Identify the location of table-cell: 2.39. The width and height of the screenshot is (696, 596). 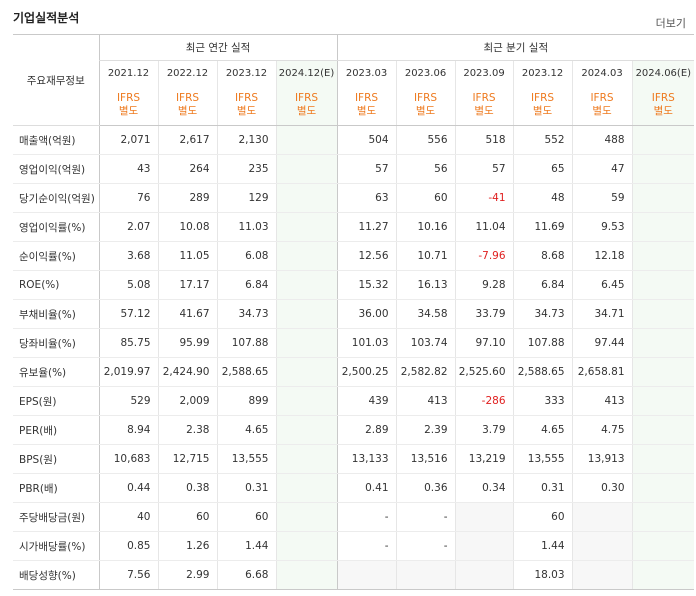
(425, 430).